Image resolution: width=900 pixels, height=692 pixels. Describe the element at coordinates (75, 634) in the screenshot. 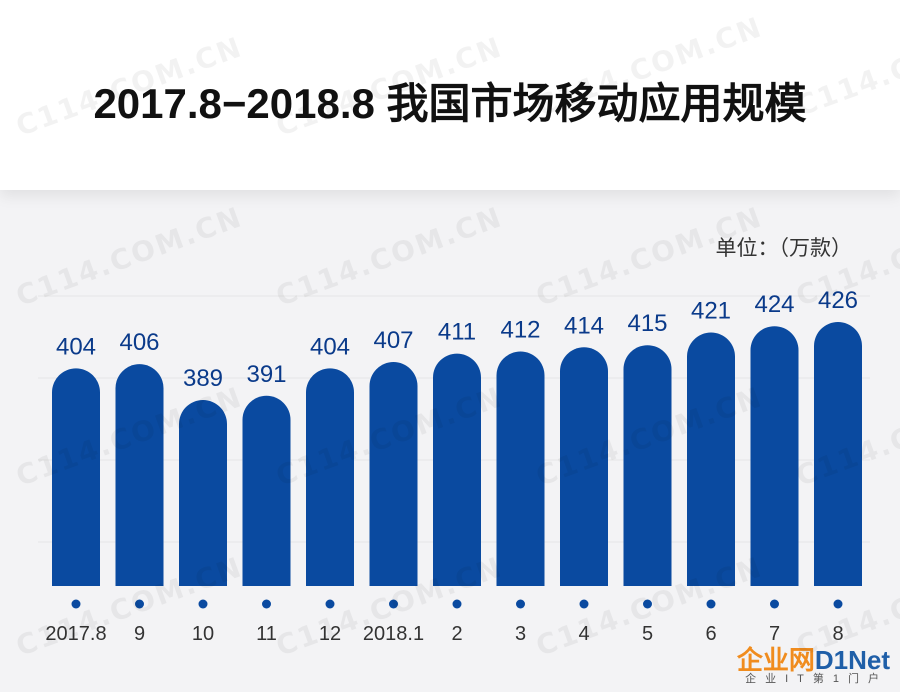

I see `x-tick-label: 2017.8` at that location.